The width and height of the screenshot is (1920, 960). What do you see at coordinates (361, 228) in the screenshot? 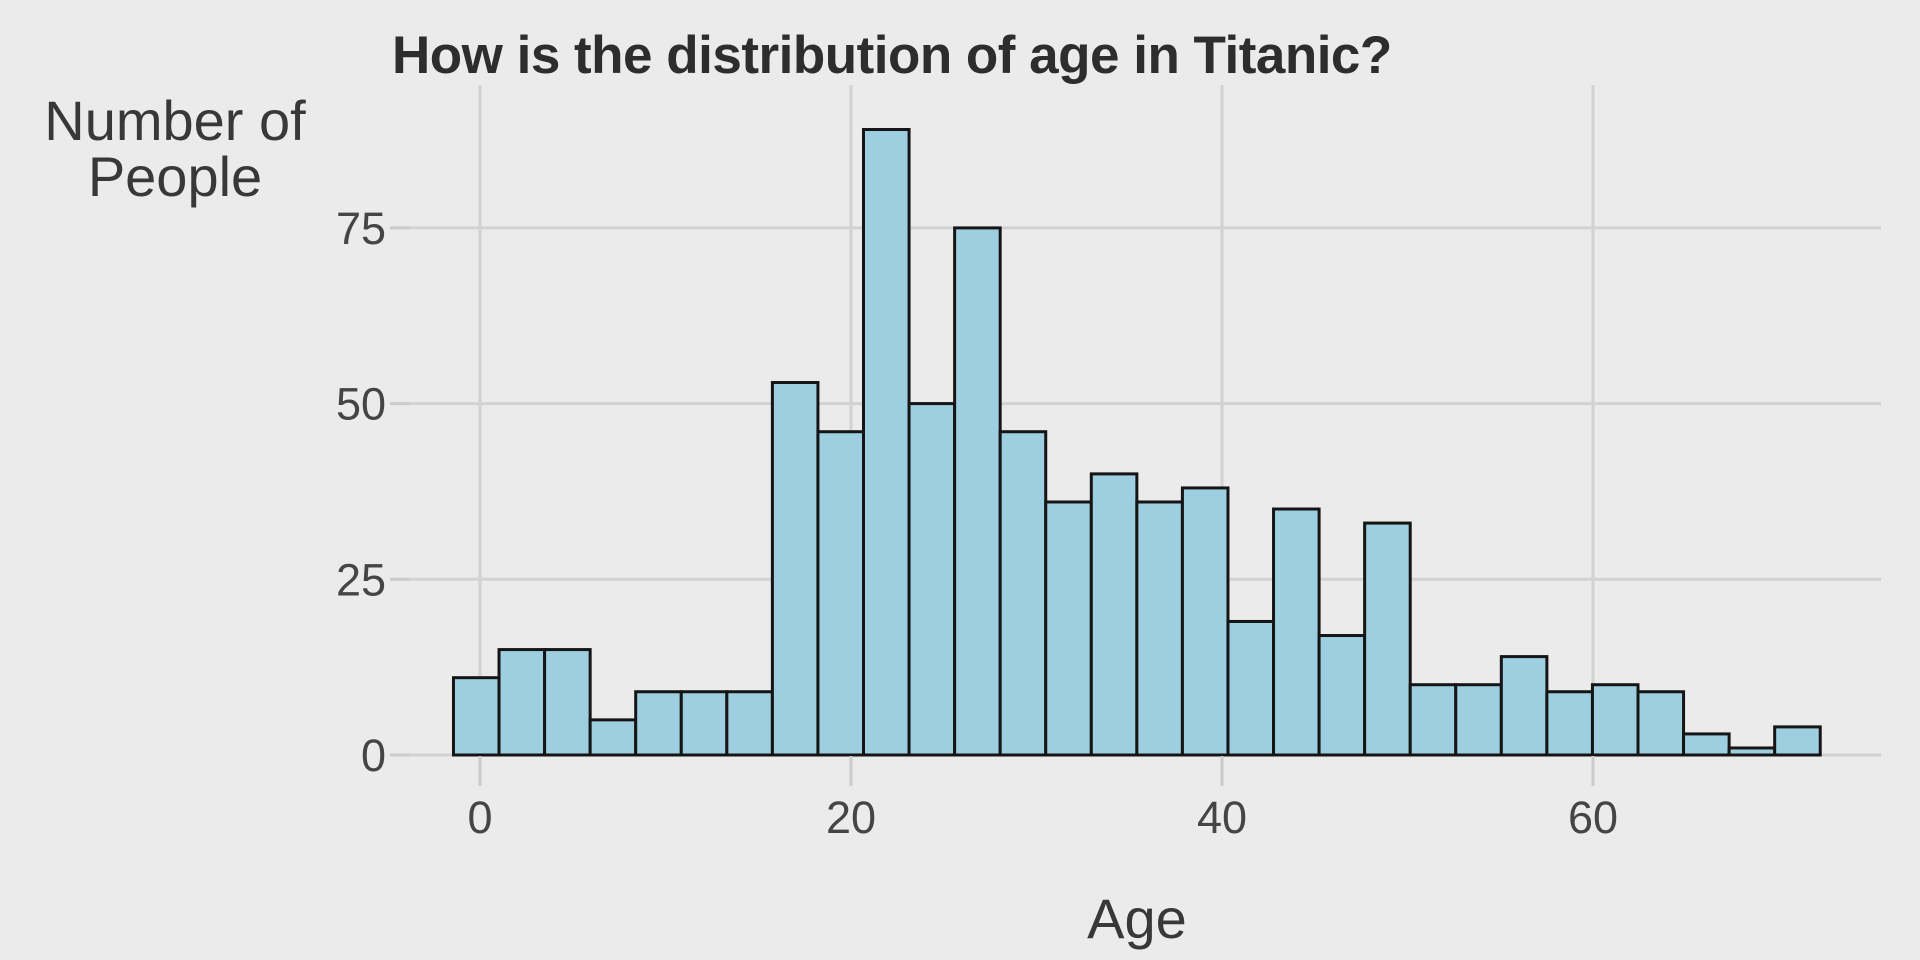
I see `y-tick-label: 75` at bounding box center [361, 228].